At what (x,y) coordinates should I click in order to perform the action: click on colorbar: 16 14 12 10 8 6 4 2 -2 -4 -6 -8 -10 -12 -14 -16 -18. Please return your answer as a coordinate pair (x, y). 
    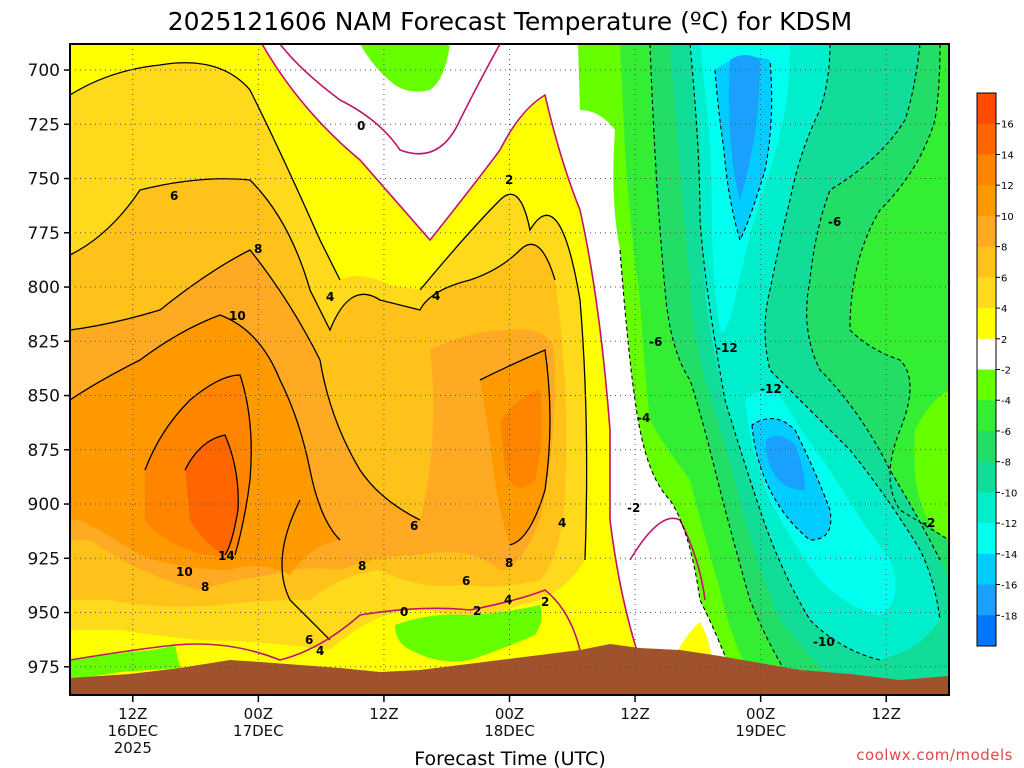
    Looking at the image, I should click on (996, 369).